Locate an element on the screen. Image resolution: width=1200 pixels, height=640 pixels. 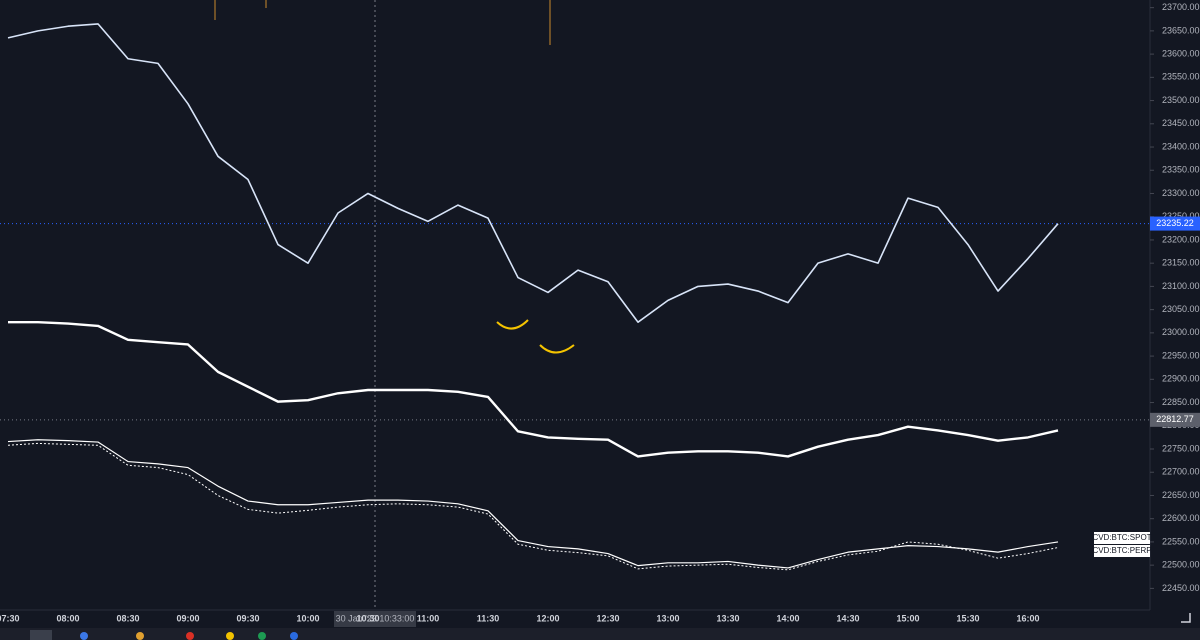
taskbar is located at coordinates (600, 634).